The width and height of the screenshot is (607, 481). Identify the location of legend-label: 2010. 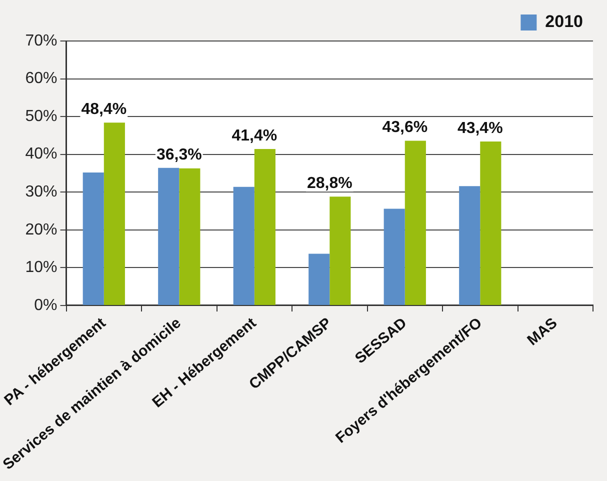
(564, 22).